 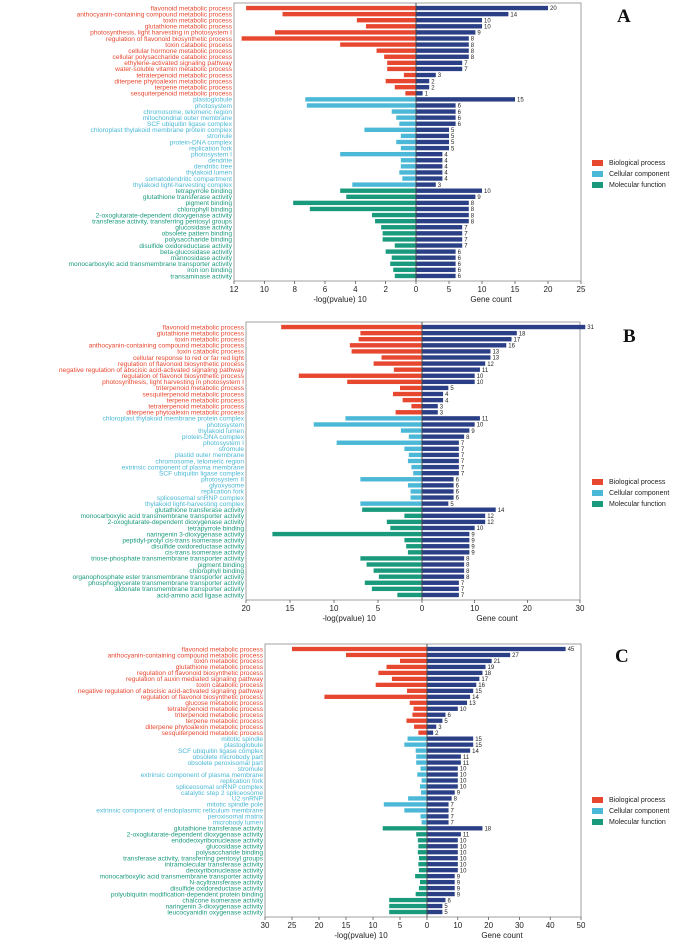 What do you see at coordinates (236, 817) in the screenshot?
I see `term-label: peroxisomal matrix` at bounding box center [236, 817].